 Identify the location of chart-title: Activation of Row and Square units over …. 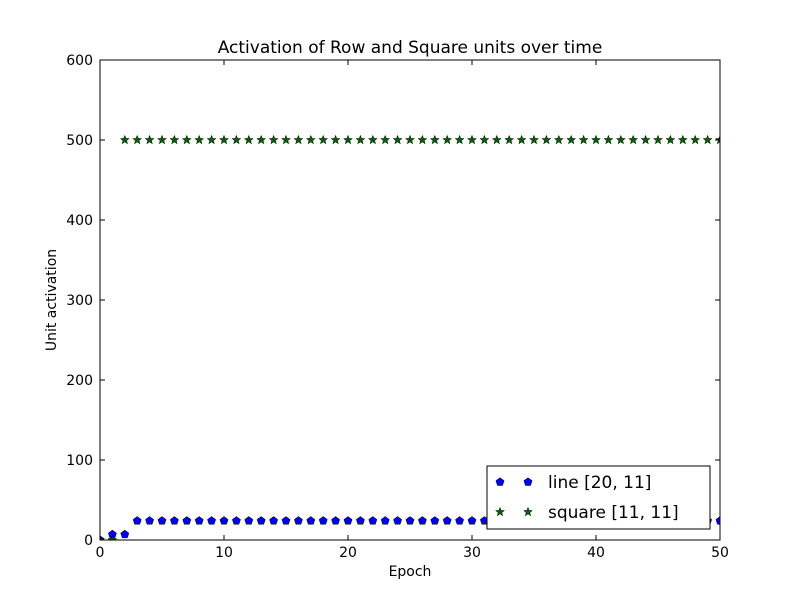
(410, 48).